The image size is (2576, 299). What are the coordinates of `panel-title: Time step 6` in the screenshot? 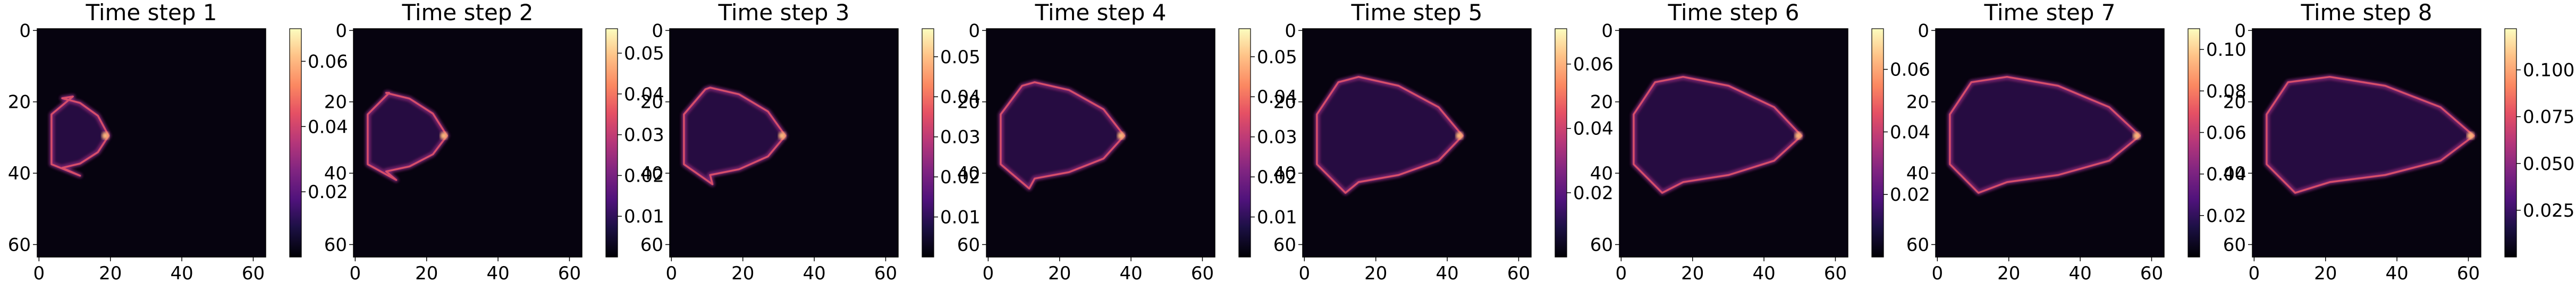 It's located at (1733, 13).